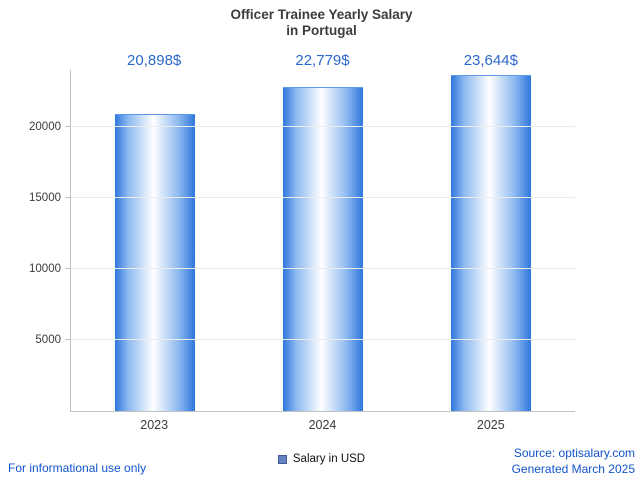  What do you see at coordinates (48, 339) in the screenshot?
I see `y-axis-tick-label: 5000` at bounding box center [48, 339].